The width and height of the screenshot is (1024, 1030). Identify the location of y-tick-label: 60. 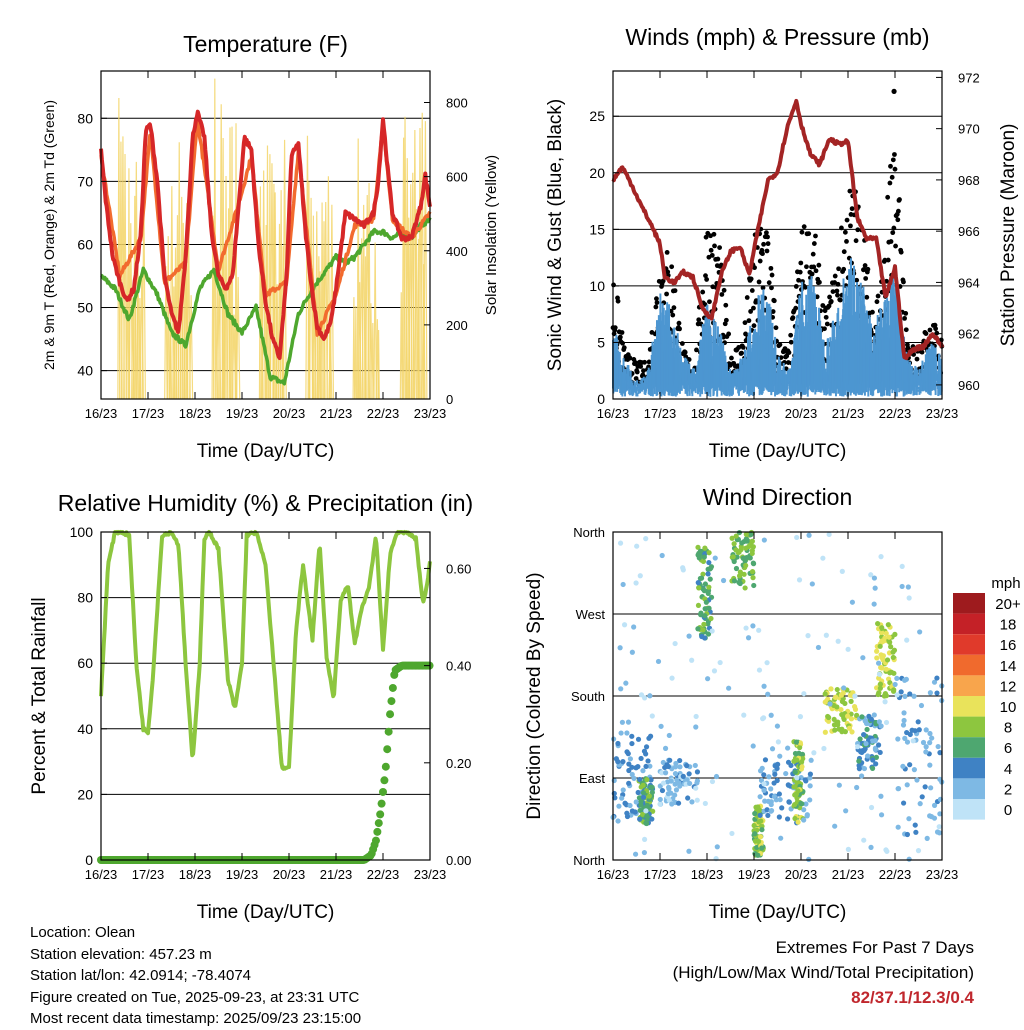
(85, 663).